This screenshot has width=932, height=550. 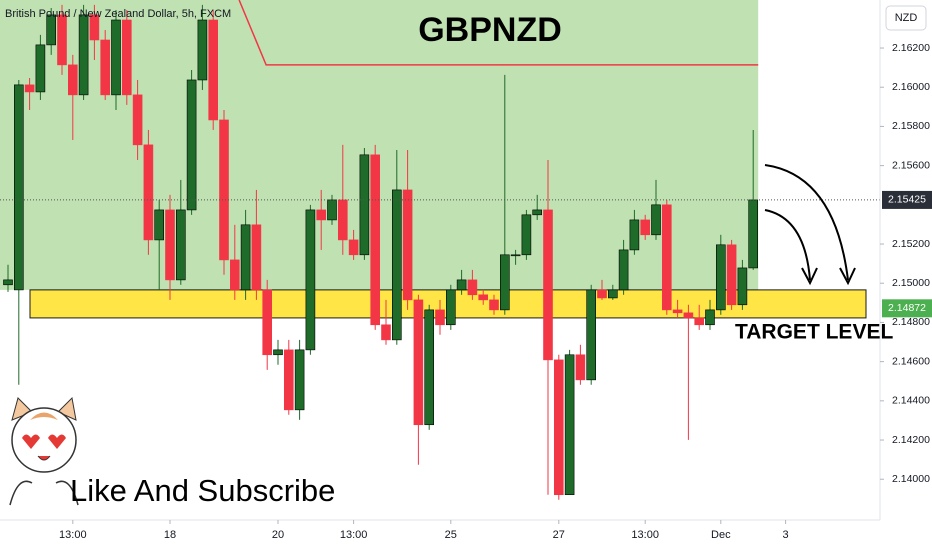 What do you see at coordinates (911, 48) in the screenshot?
I see `y-tick-label: 2.16200` at bounding box center [911, 48].